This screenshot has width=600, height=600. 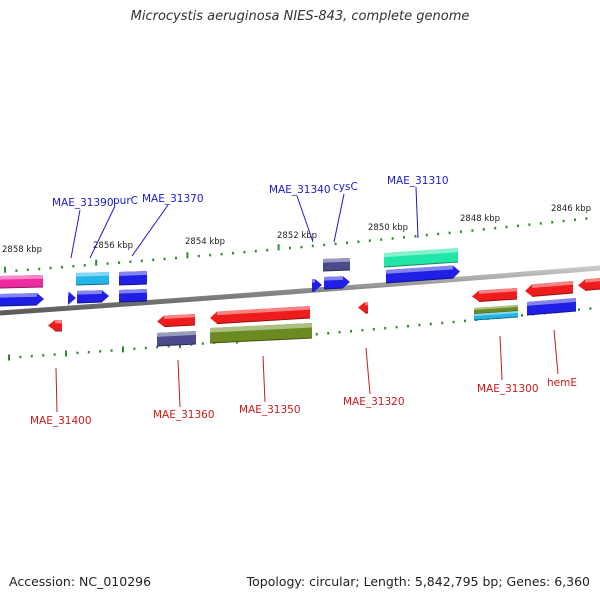 I want to click on gene-label: MAE_31310, so click(x=418, y=181).